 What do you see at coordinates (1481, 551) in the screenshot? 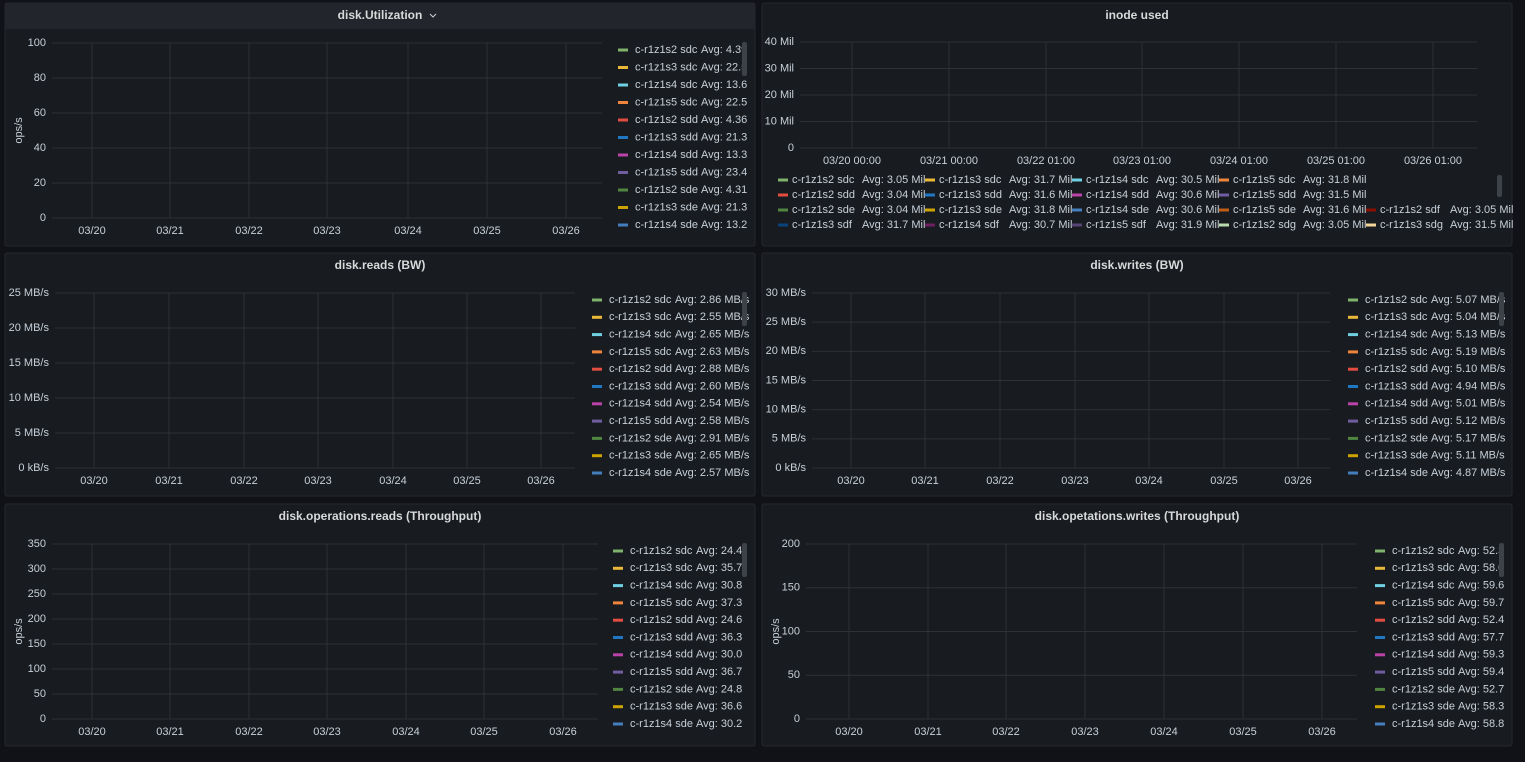
I see `legend-avg: Avg: 52.3` at bounding box center [1481, 551].